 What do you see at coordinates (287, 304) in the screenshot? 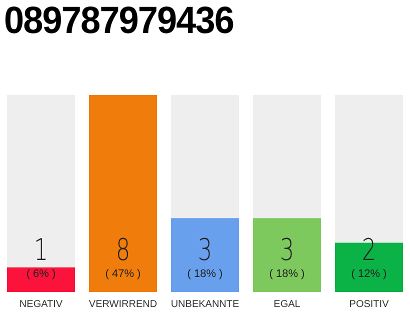
I see `x-tick-label: EGAL` at bounding box center [287, 304].